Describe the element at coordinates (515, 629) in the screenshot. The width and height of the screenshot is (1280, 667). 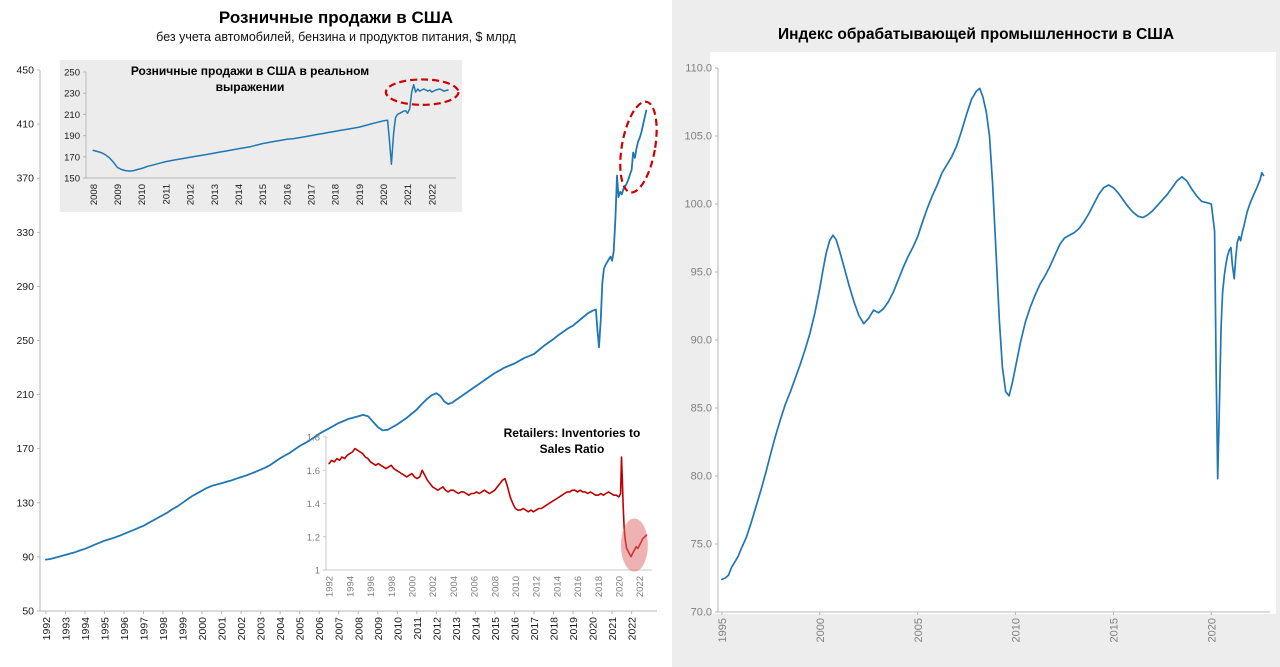
I see `retail_main-x-tick-label: 2016` at that location.